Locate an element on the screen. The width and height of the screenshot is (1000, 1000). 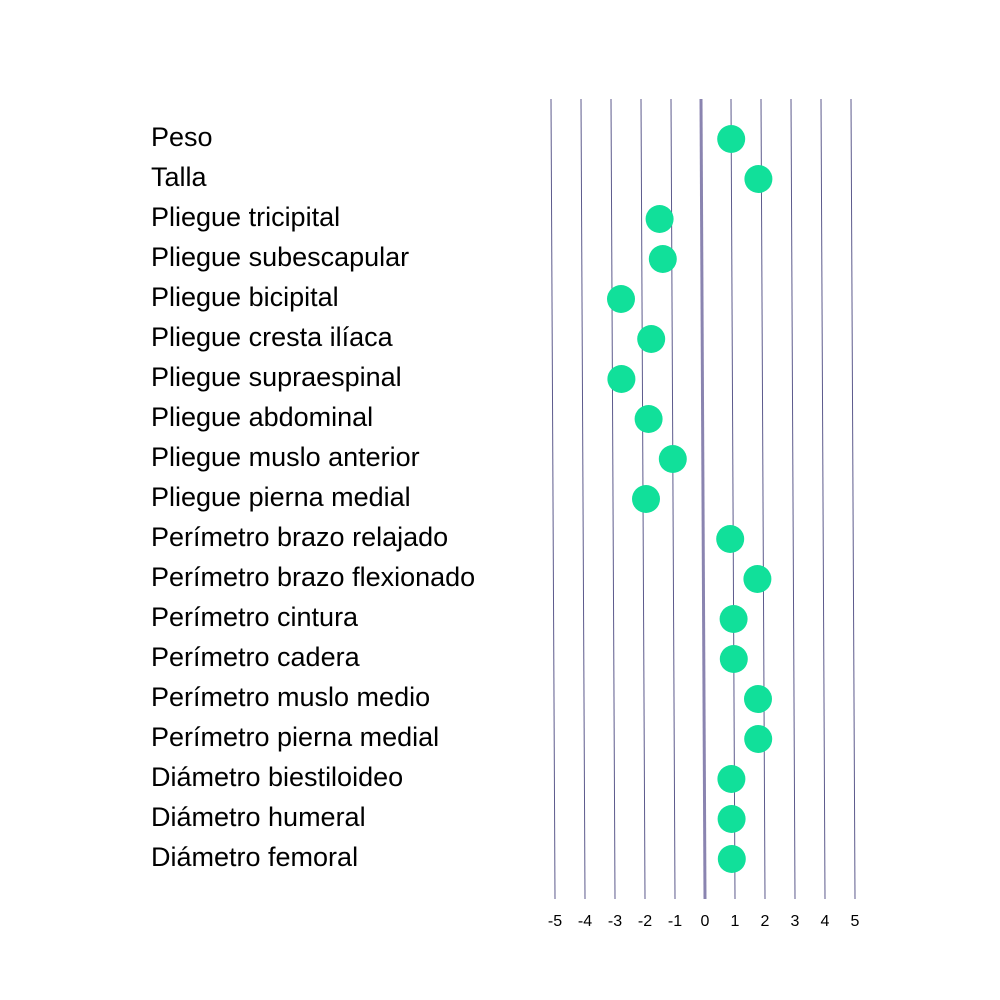
x-tick-label: 0 is located at coordinates (705, 921).